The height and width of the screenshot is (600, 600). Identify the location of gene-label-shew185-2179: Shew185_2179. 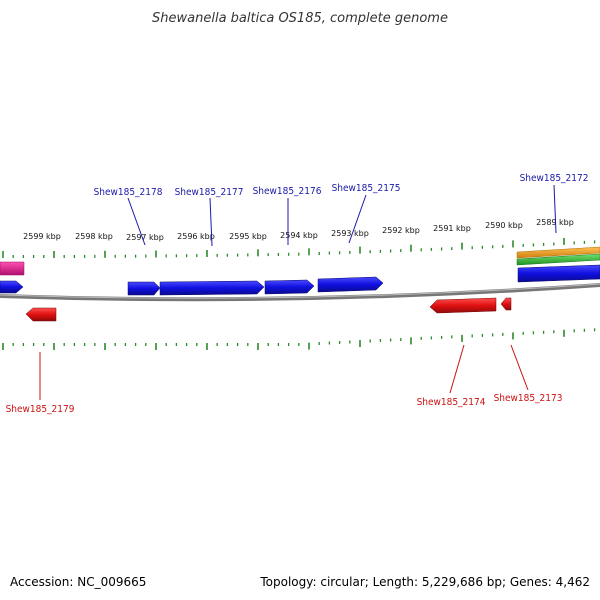
(40, 409).